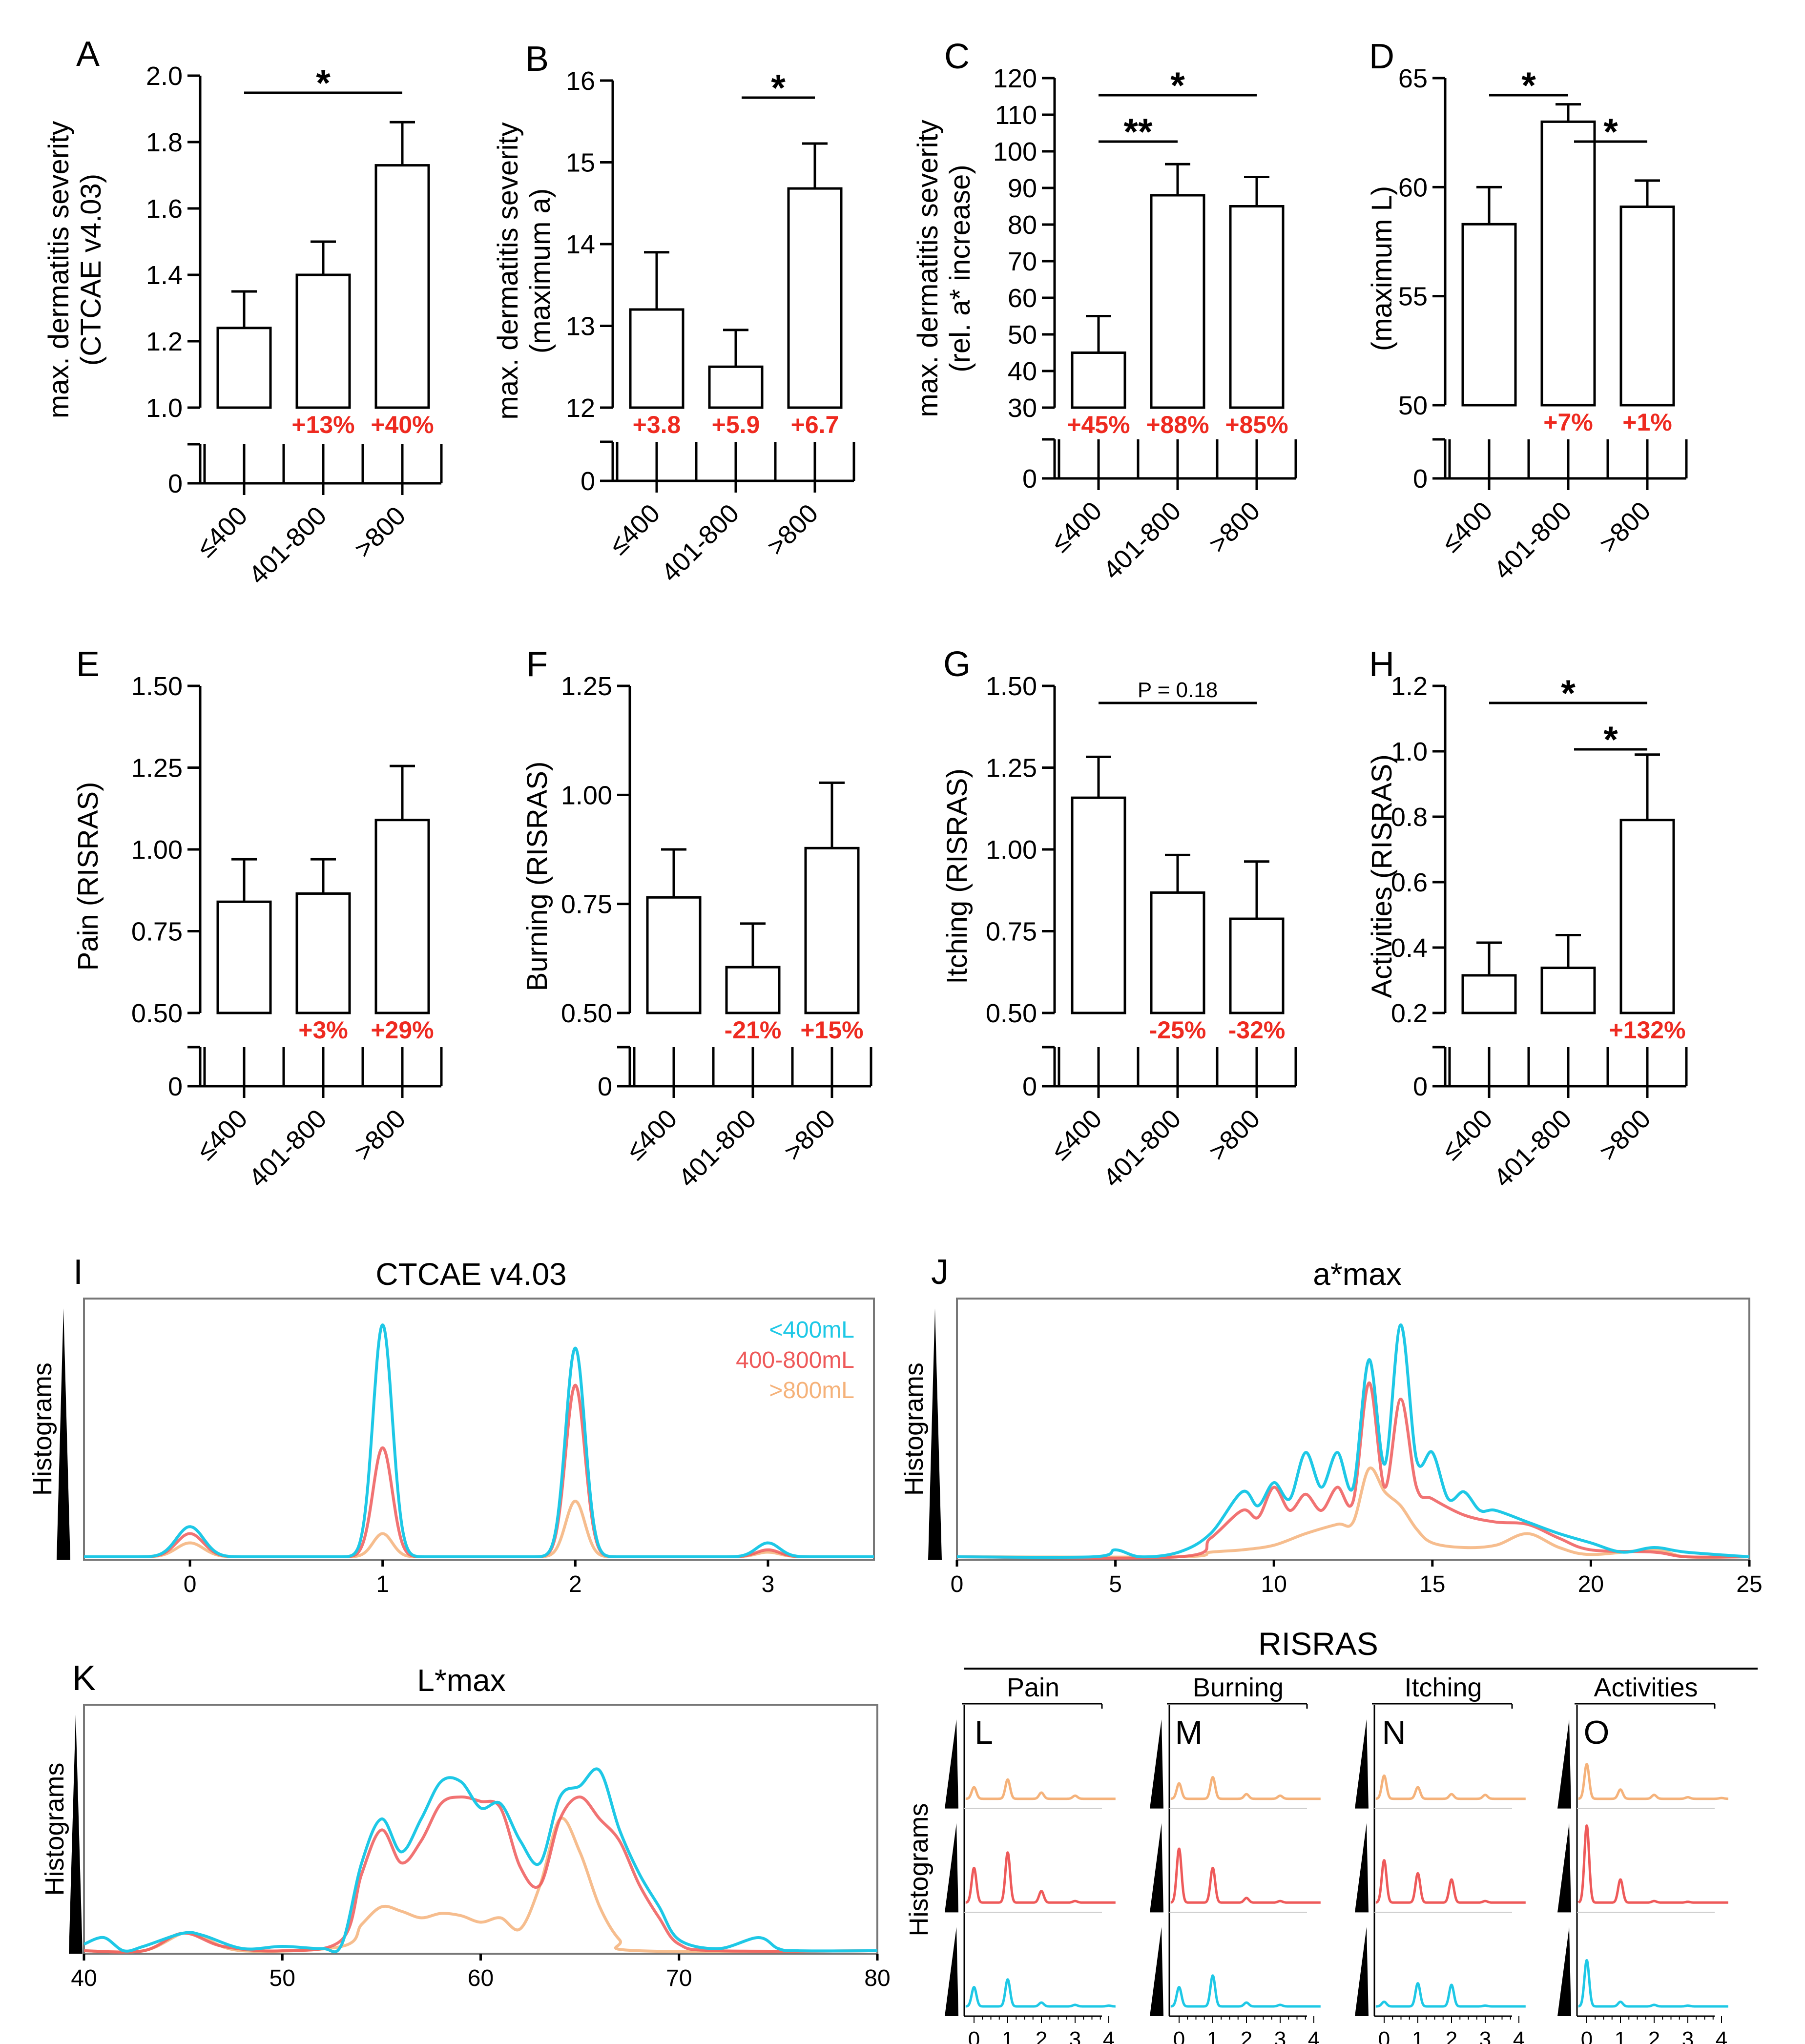 The height and width of the screenshot is (2044, 1805). I want to click on x-tick-label: 2, so click(1246, 2035).